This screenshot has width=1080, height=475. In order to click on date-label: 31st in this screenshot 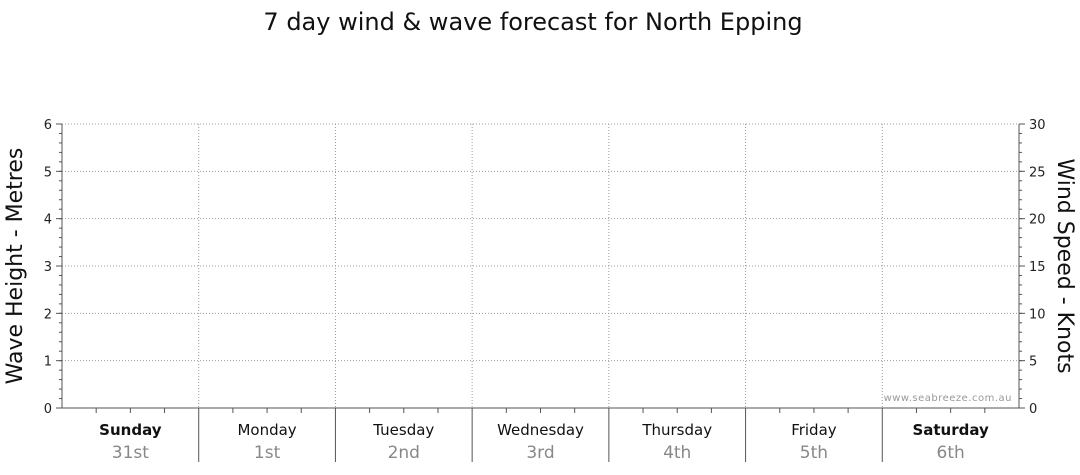, I will do `click(130, 453)`.